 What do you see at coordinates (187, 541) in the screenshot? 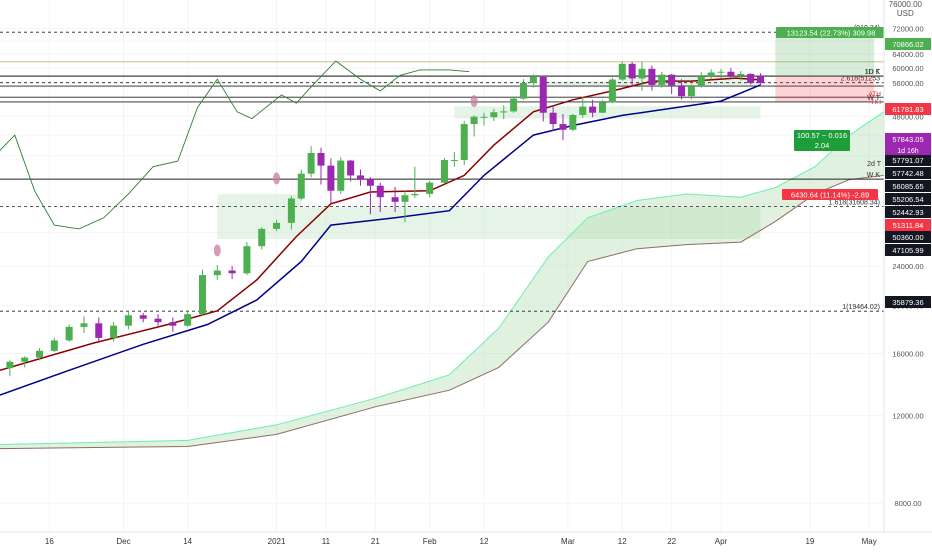
I see `time-tick-label: 14` at bounding box center [187, 541].